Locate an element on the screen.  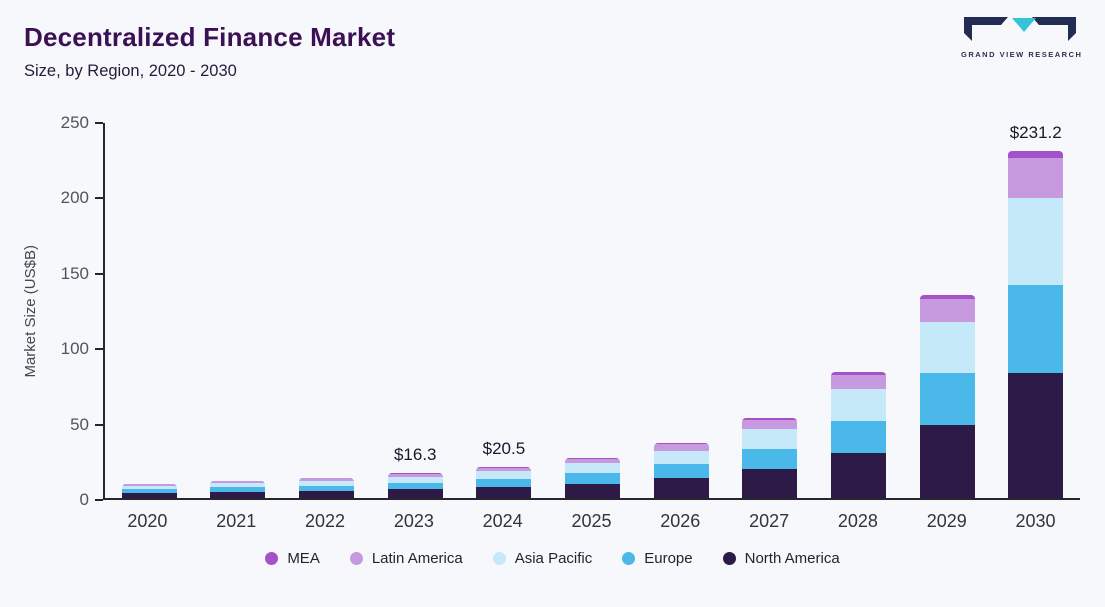
bar-segment-europe-2029 is located at coordinates (947, 398).